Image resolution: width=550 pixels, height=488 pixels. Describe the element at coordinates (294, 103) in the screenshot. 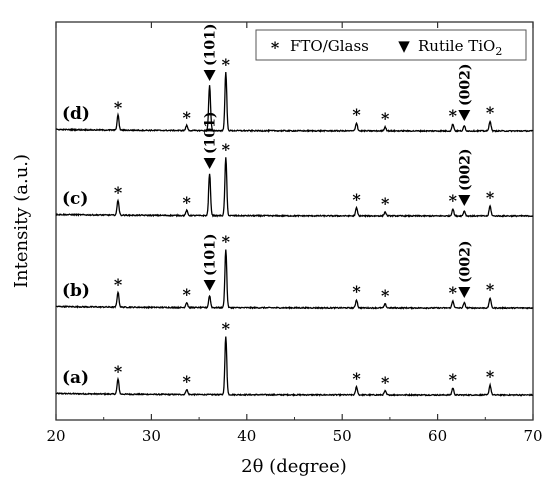

I see `trace-d` at that location.